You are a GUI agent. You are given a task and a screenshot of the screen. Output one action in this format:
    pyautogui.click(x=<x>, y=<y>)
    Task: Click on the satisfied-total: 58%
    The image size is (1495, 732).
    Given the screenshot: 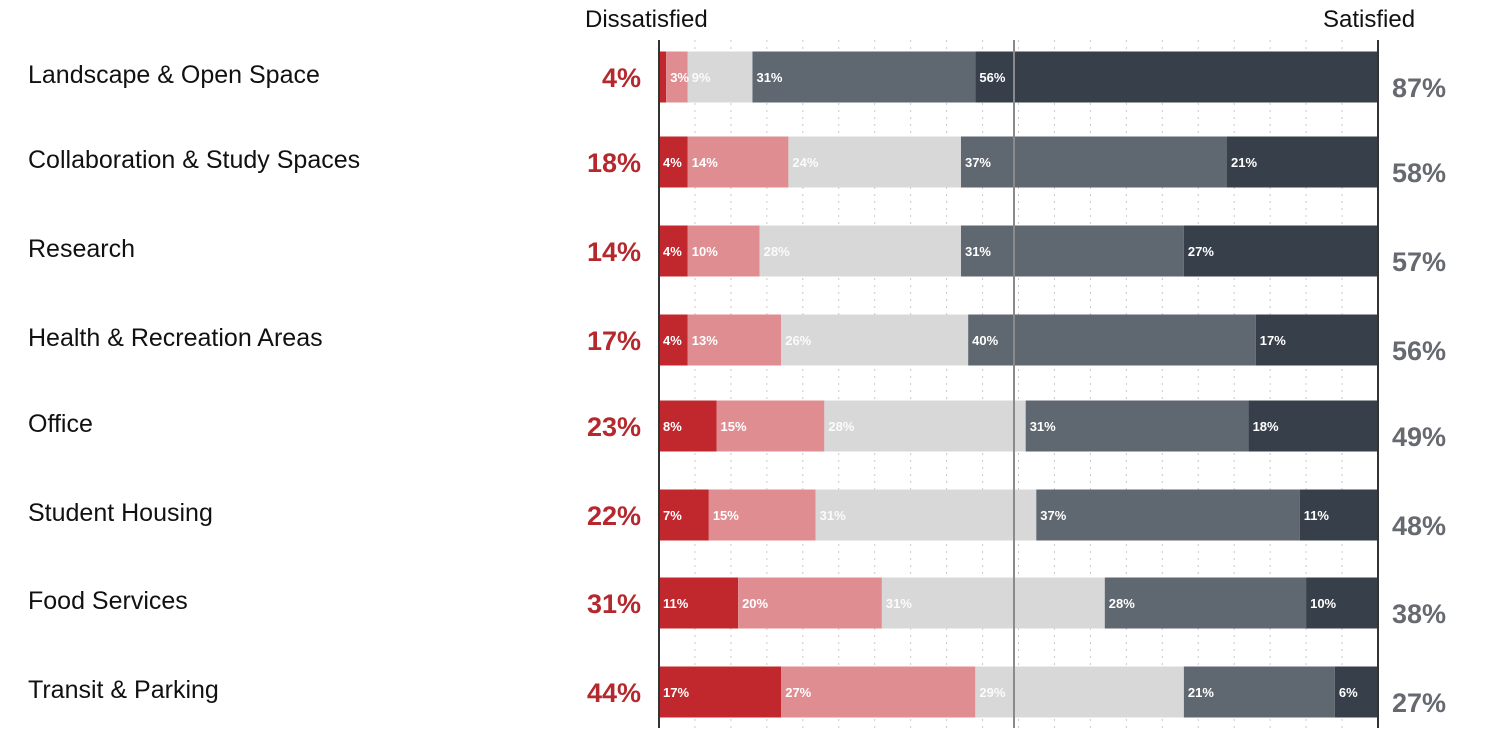 What is the action you would take?
    pyautogui.click(x=1419, y=173)
    